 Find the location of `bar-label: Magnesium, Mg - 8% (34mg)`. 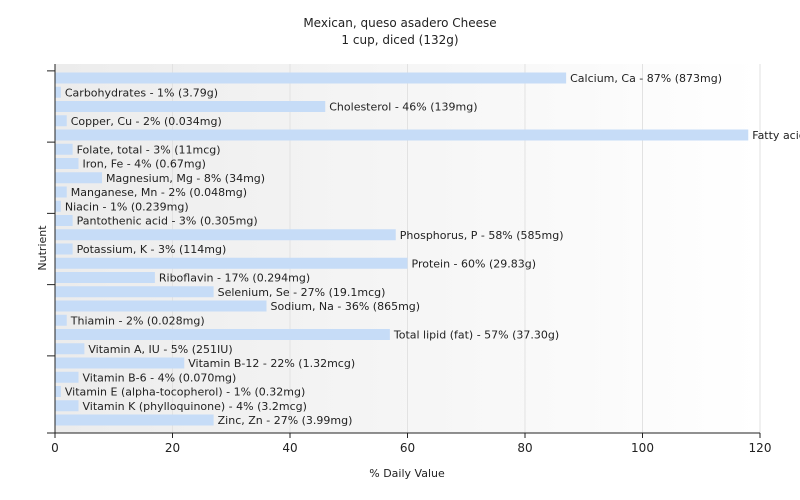

bar-label: Magnesium, Mg - 8% (34mg) is located at coordinates (185, 178).